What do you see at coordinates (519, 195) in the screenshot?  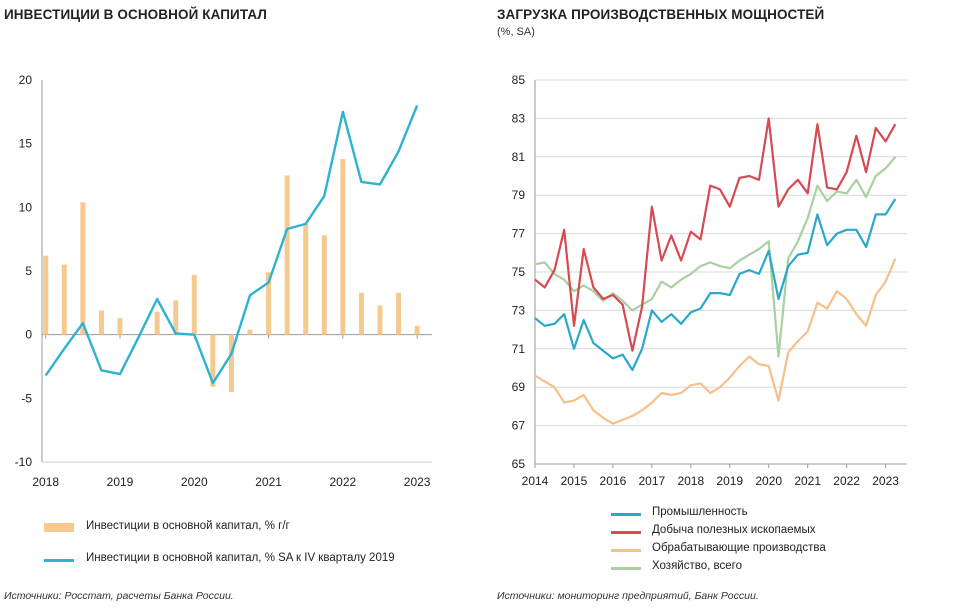 I see `right-y-tick-label: 79` at bounding box center [519, 195].